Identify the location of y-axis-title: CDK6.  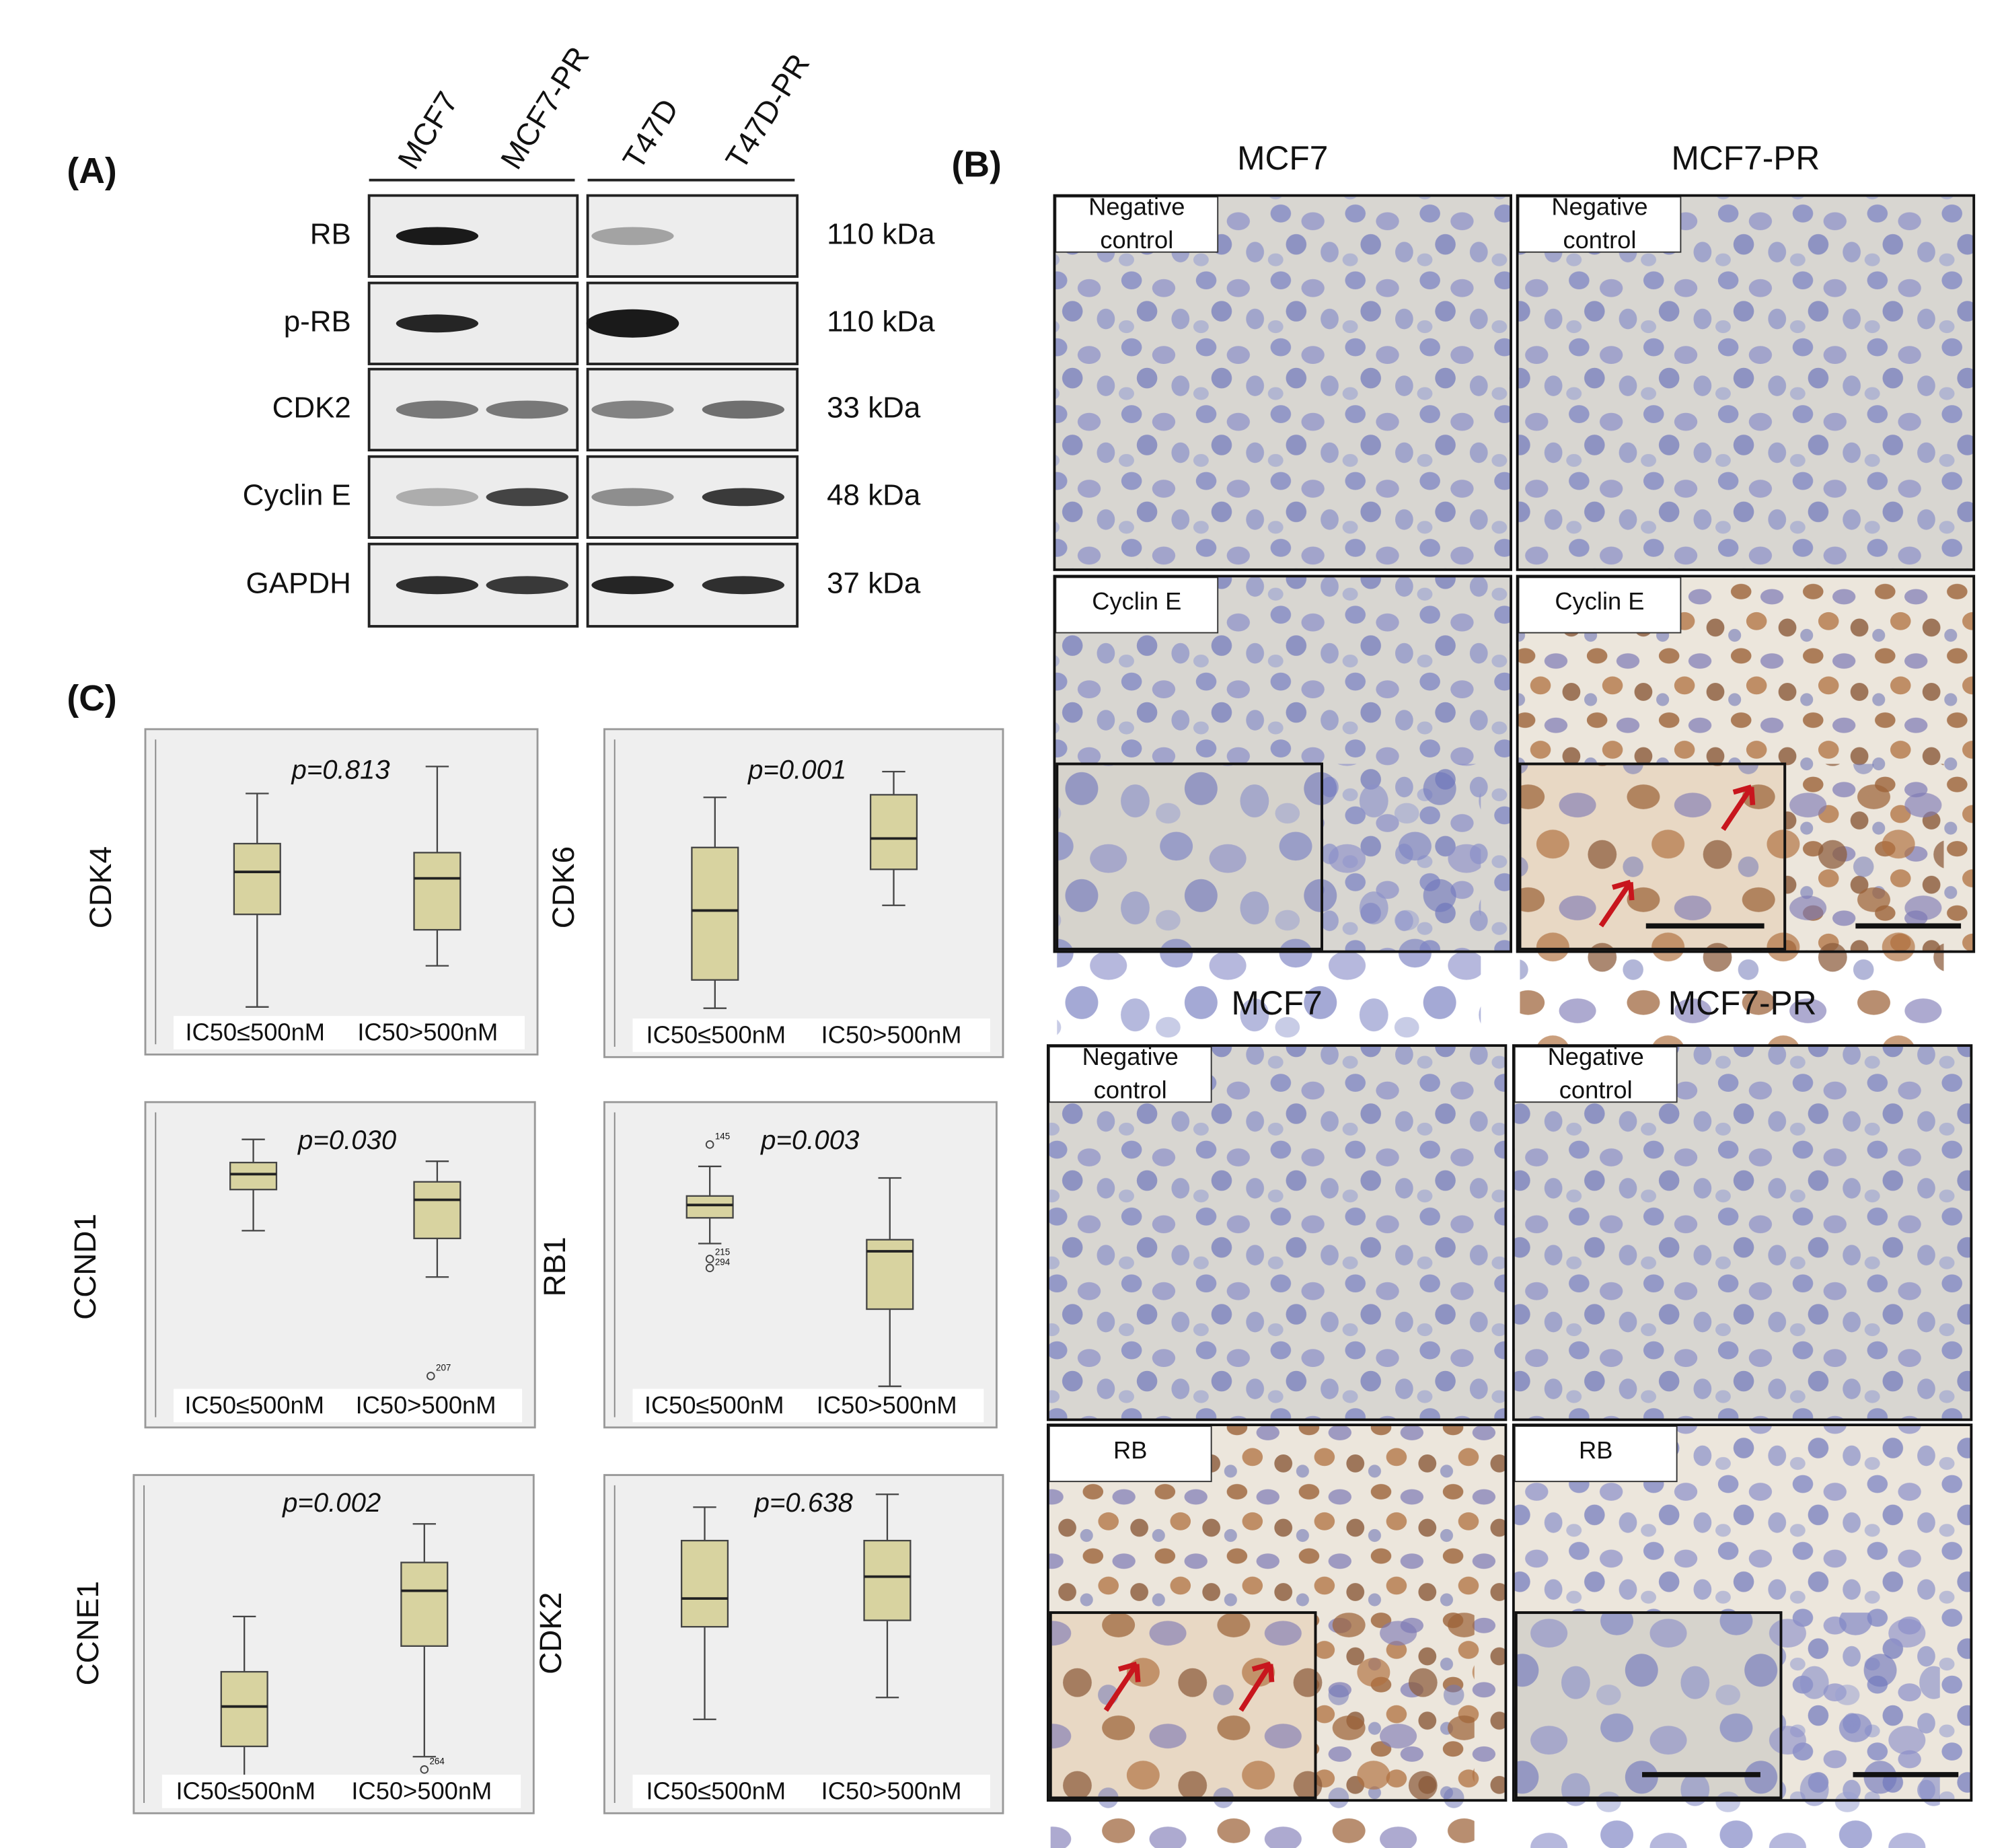
(563, 887).